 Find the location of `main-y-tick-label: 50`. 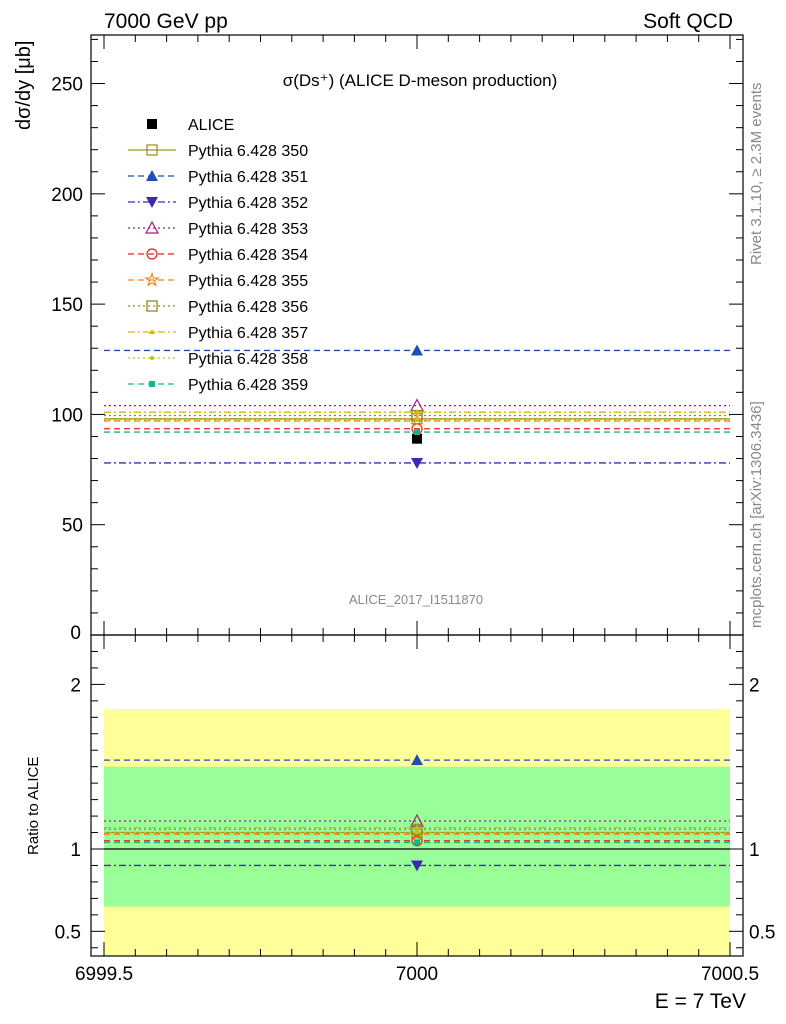

main-y-tick-label: 50 is located at coordinates (72, 526).